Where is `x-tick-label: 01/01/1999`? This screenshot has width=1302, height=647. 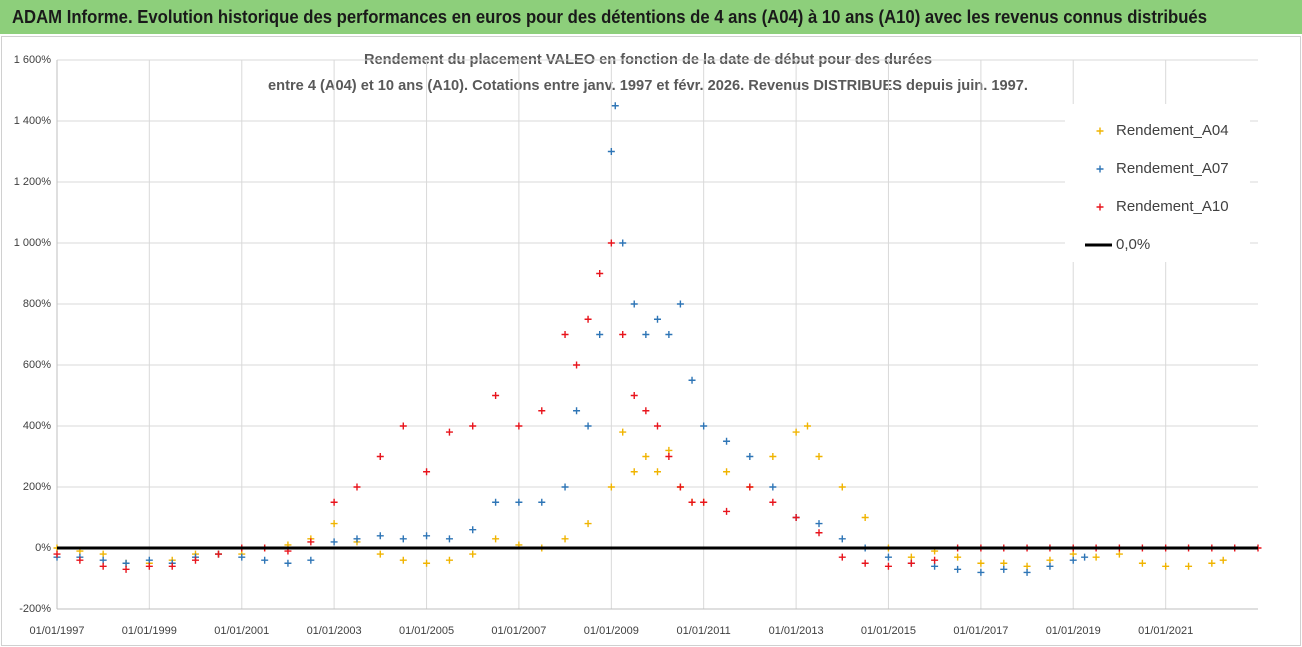 x-tick-label: 01/01/1999 is located at coordinates (149, 631).